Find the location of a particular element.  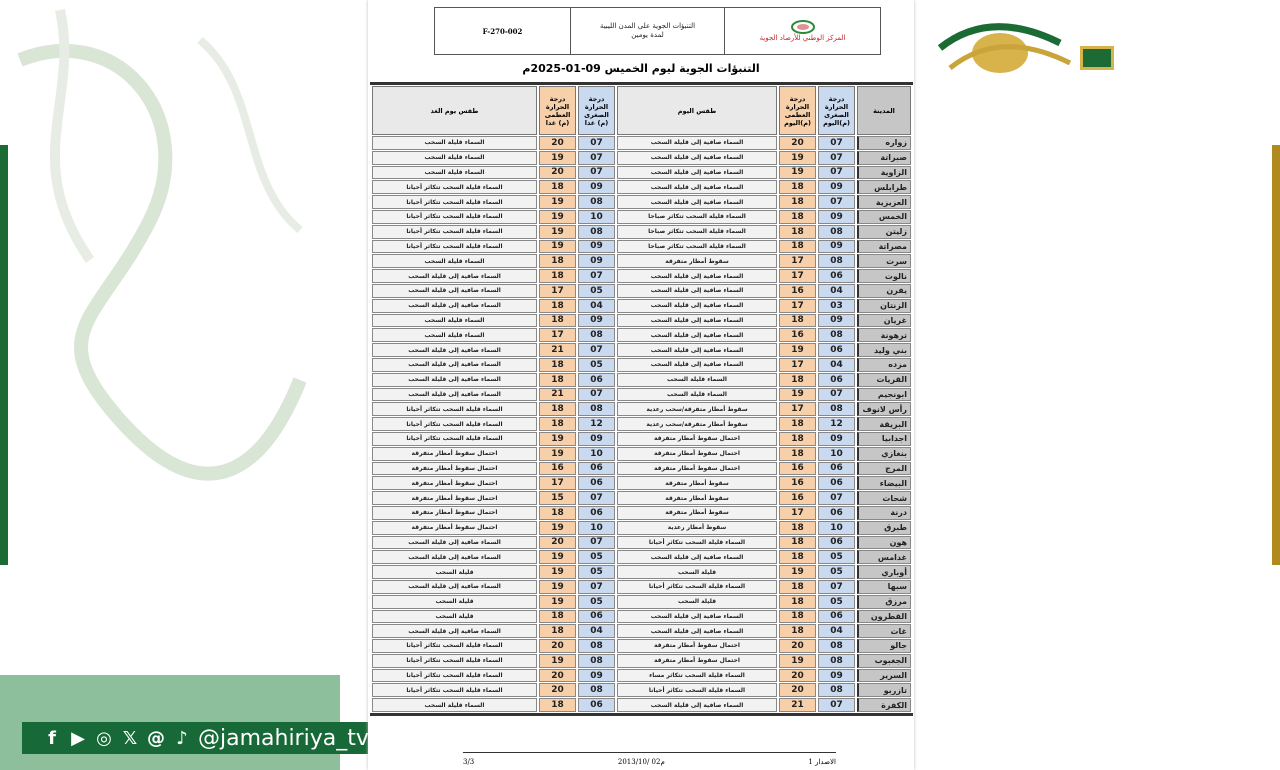

max-tomorrow-cell: 15 is located at coordinates (557, 498).